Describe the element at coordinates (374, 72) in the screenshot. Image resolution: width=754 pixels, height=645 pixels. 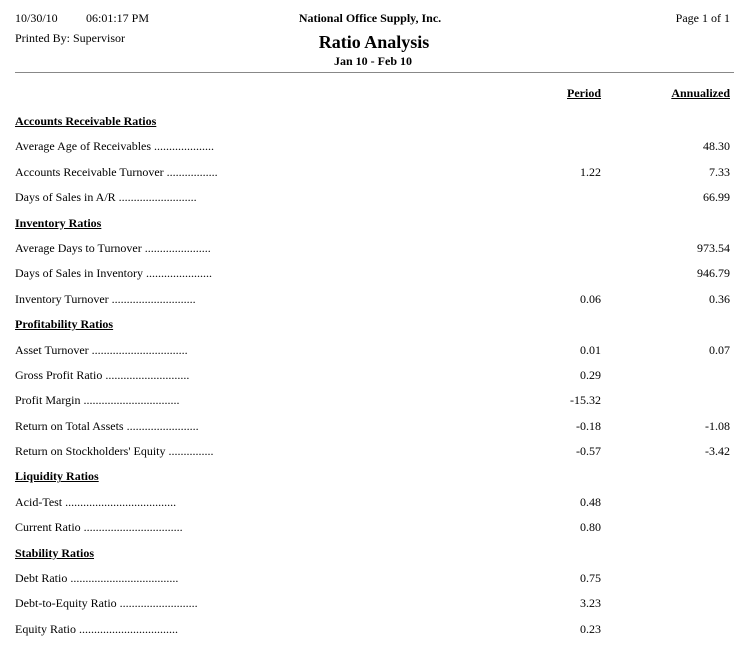
I see `header-divider` at that location.